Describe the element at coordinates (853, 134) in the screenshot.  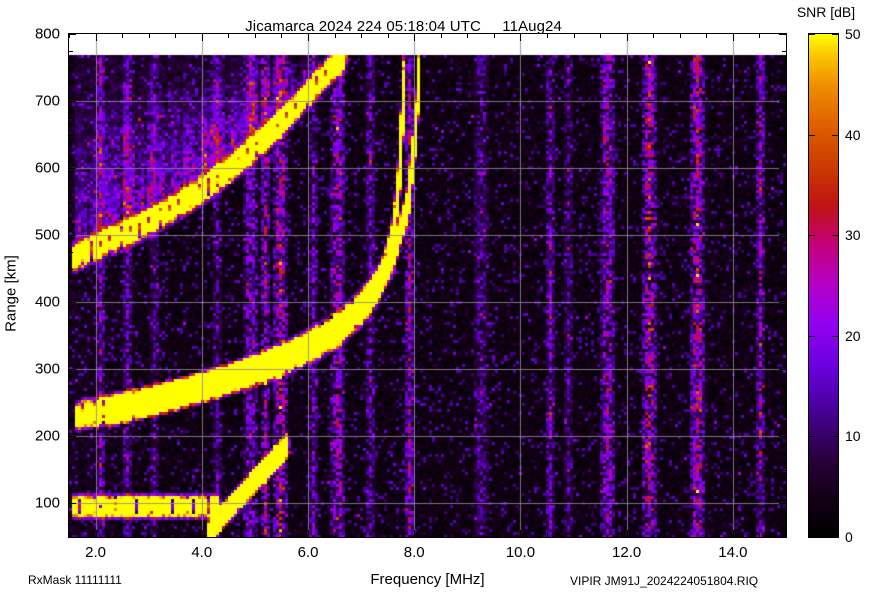
I see `colorbar-tick-label: 40` at that location.